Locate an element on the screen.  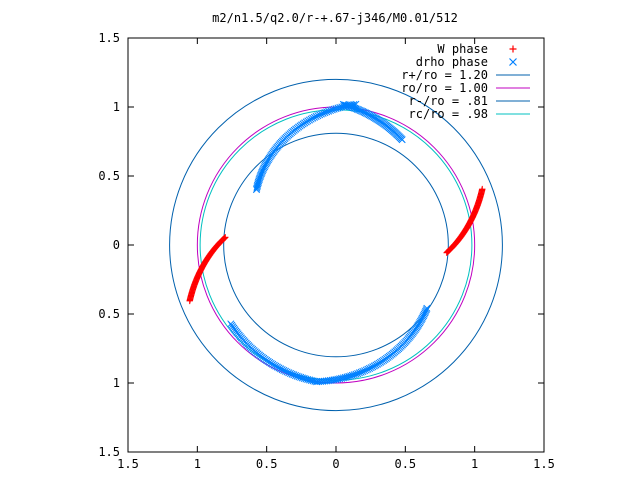
legend-label: r-/ro = .81 is located at coordinates (448, 101).